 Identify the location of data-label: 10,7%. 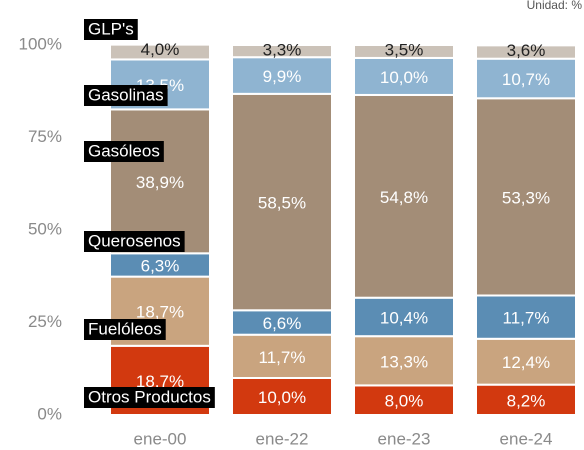
(526, 79).